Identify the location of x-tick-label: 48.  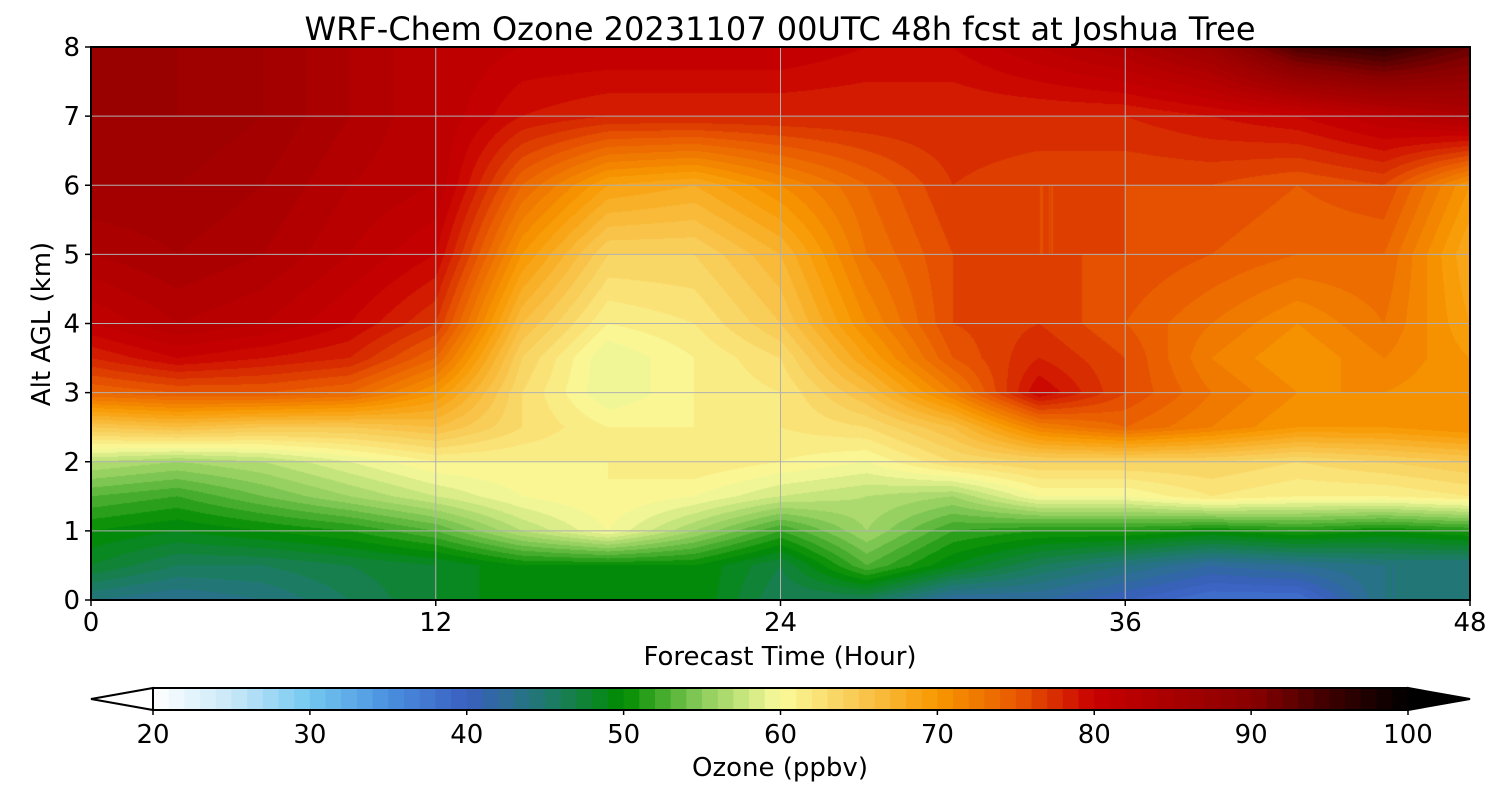
(1469, 623).